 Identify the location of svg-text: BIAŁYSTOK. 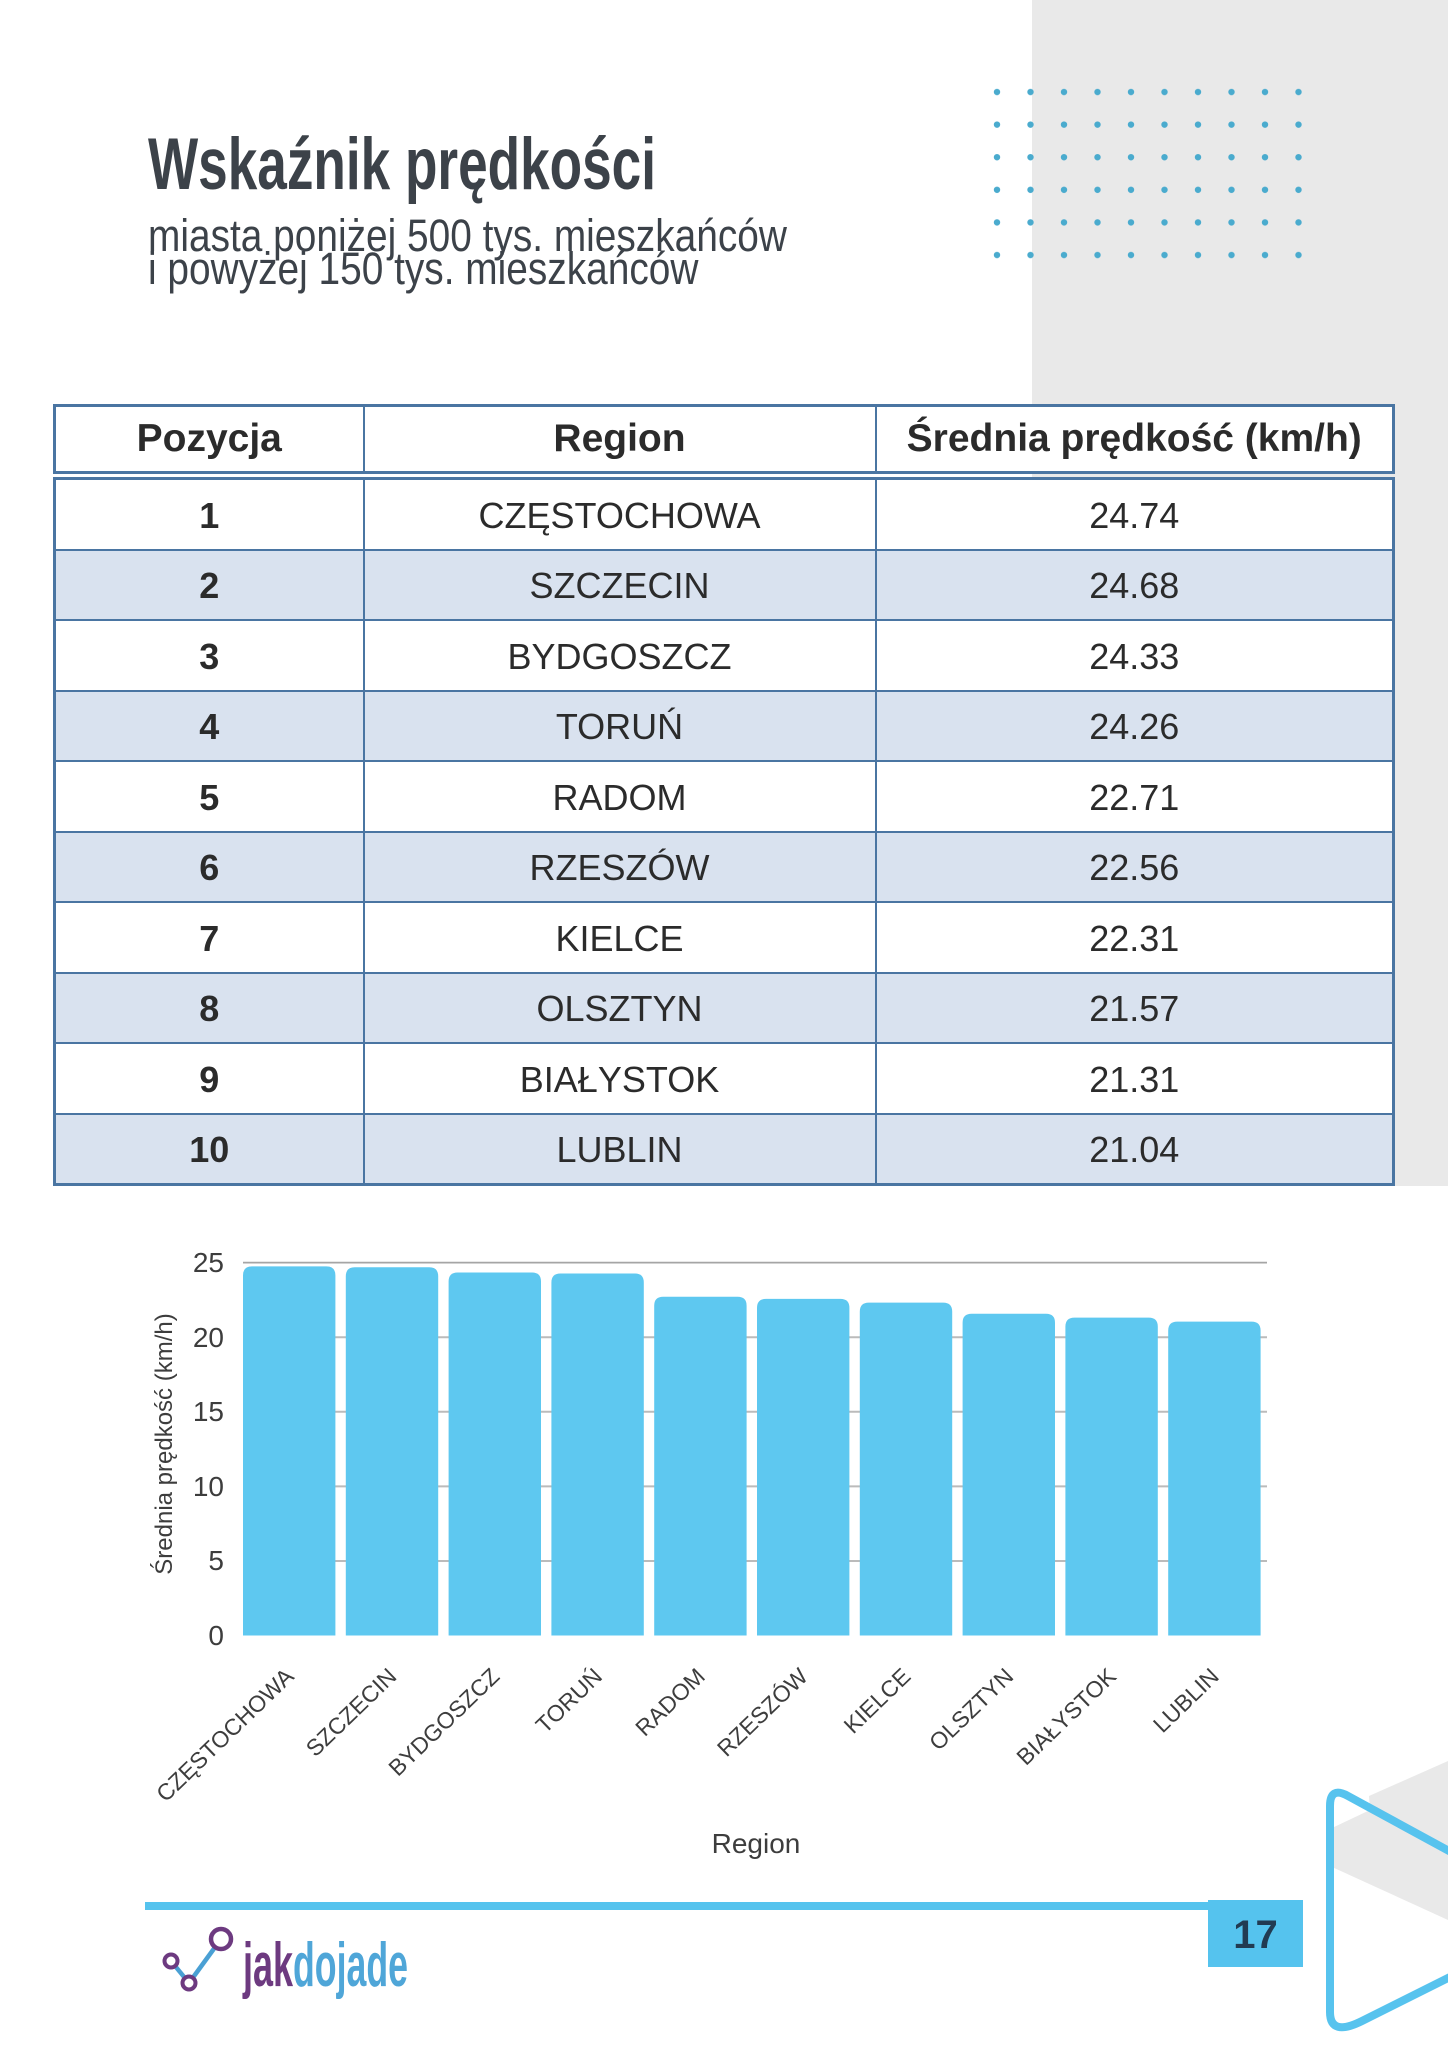
(1066, 1716).